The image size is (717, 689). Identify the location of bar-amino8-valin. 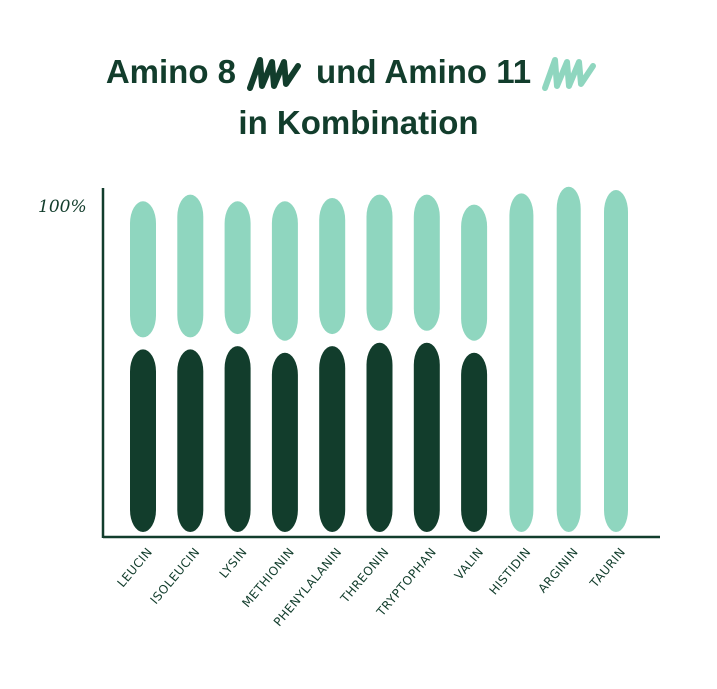
(474, 442).